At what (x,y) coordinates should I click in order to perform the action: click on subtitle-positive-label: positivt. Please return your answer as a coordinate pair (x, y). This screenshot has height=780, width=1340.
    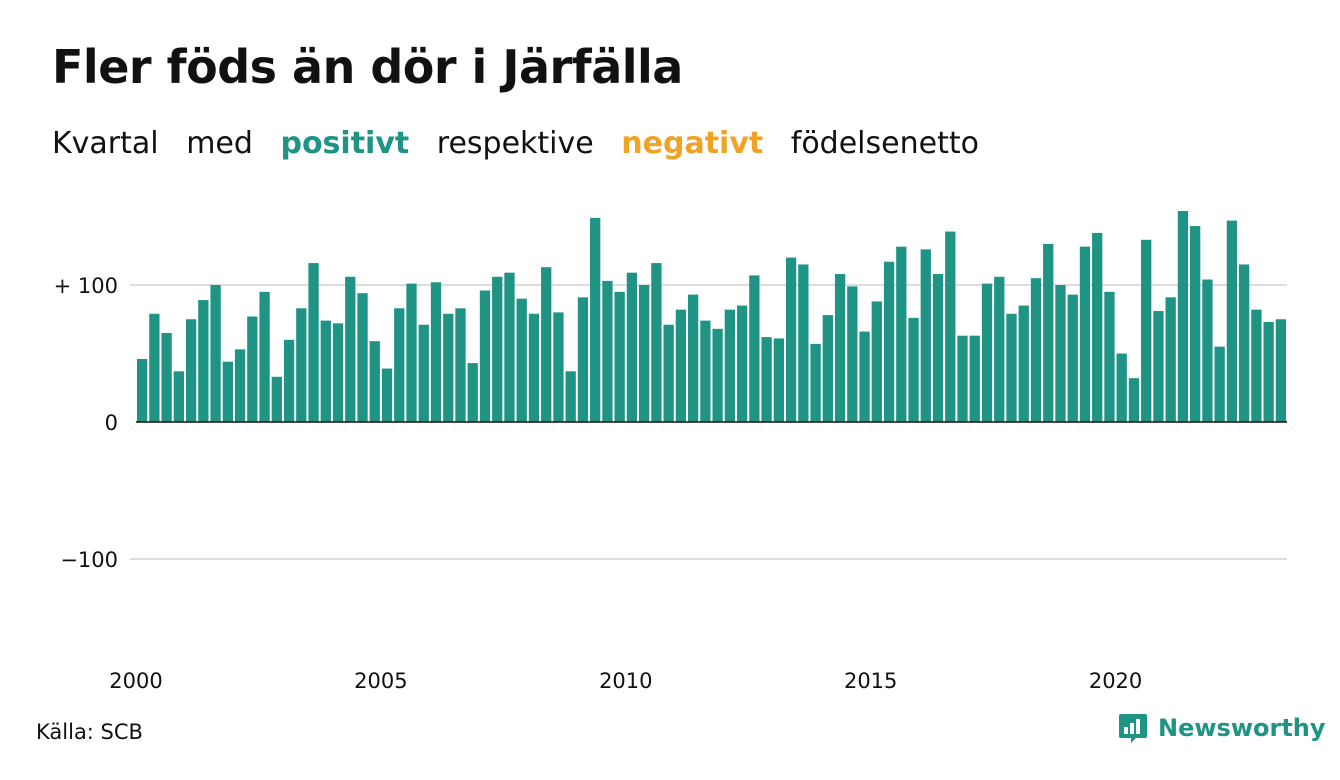
    Looking at the image, I should click on (345, 143).